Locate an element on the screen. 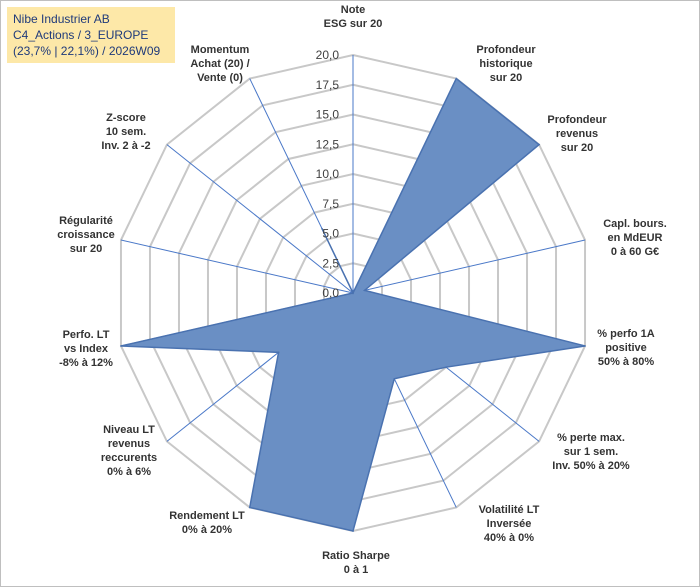  axis-label-9-line-2: reccurents is located at coordinates (129, 458).